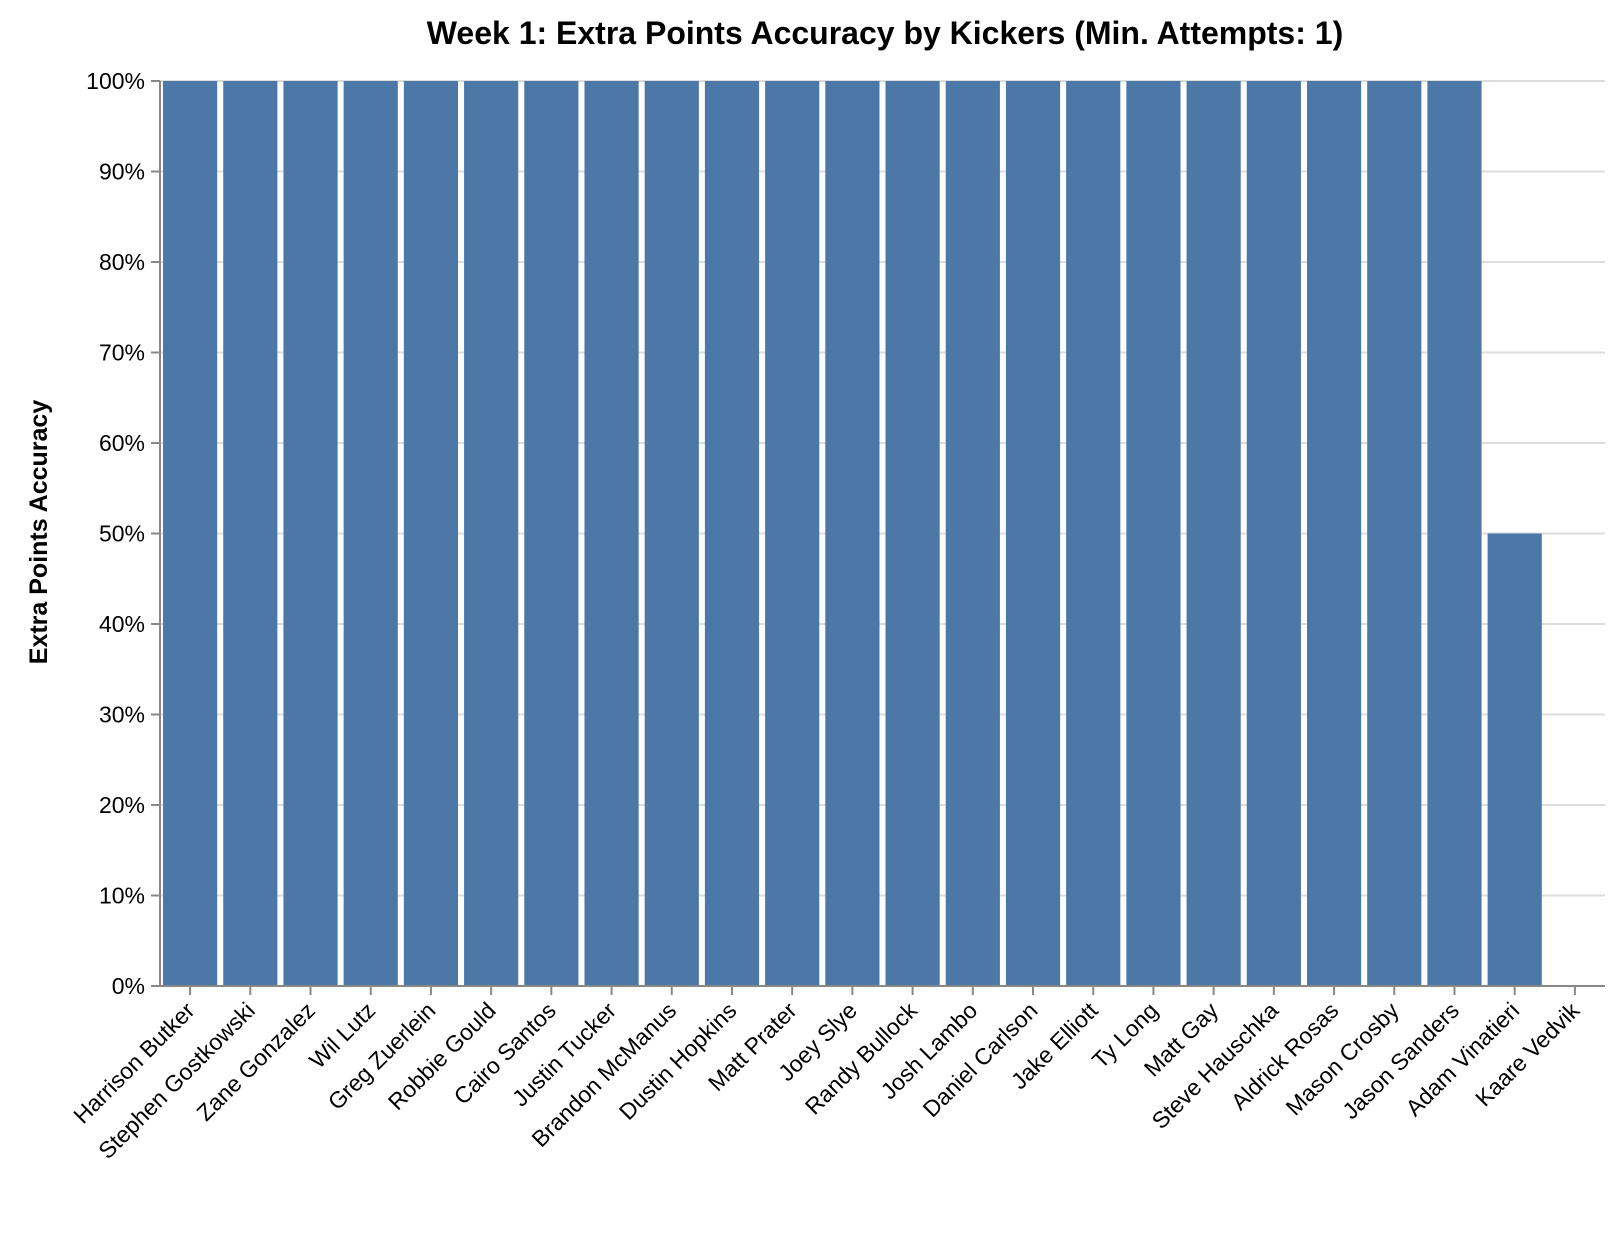 The image size is (1614, 1233). What do you see at coordinates (122, 624) in the screenshot?
I see `y-tick-label: 40%` at bounding box center [122, 624].